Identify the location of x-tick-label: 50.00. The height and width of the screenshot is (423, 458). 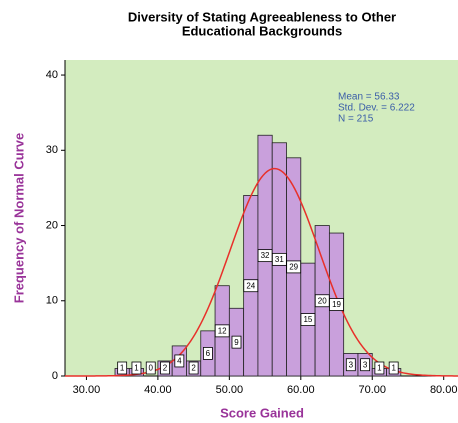
(230, 390).